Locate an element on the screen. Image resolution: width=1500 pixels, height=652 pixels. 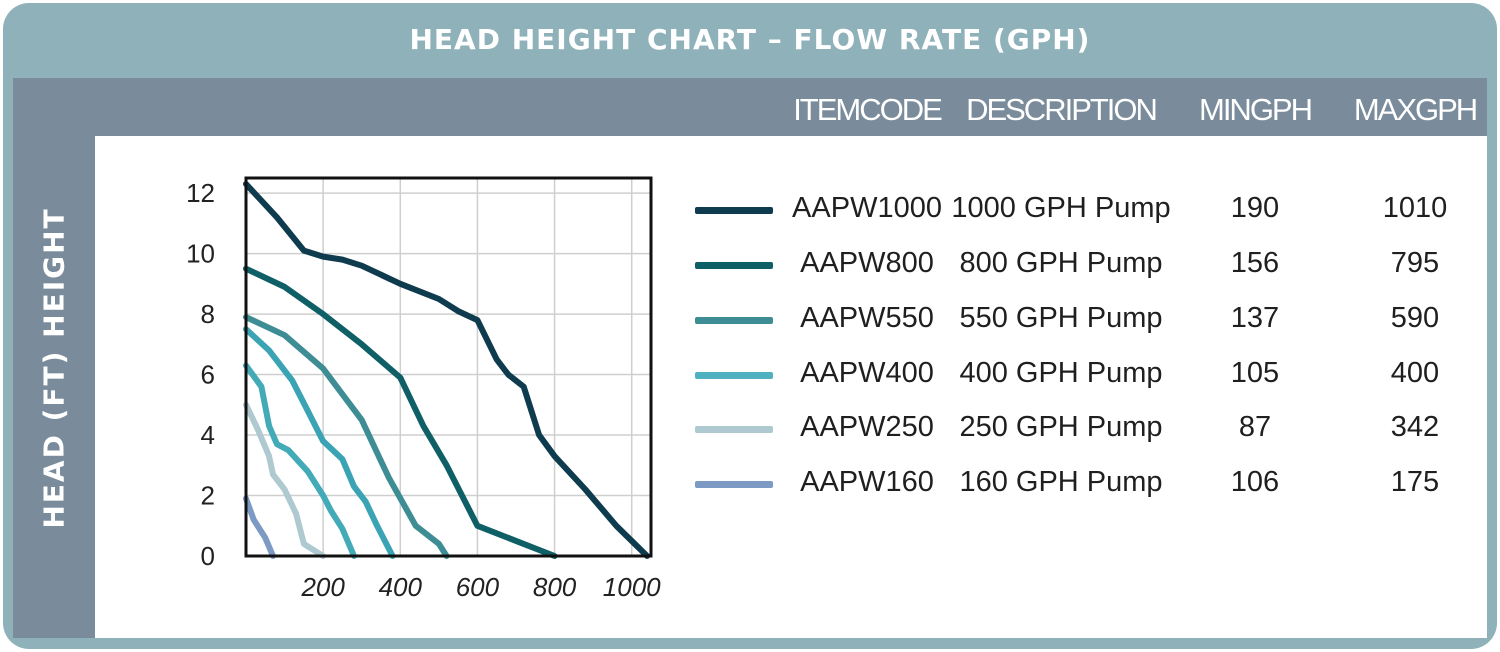
series-line-aapw250 is located at coordinates (300, 460).